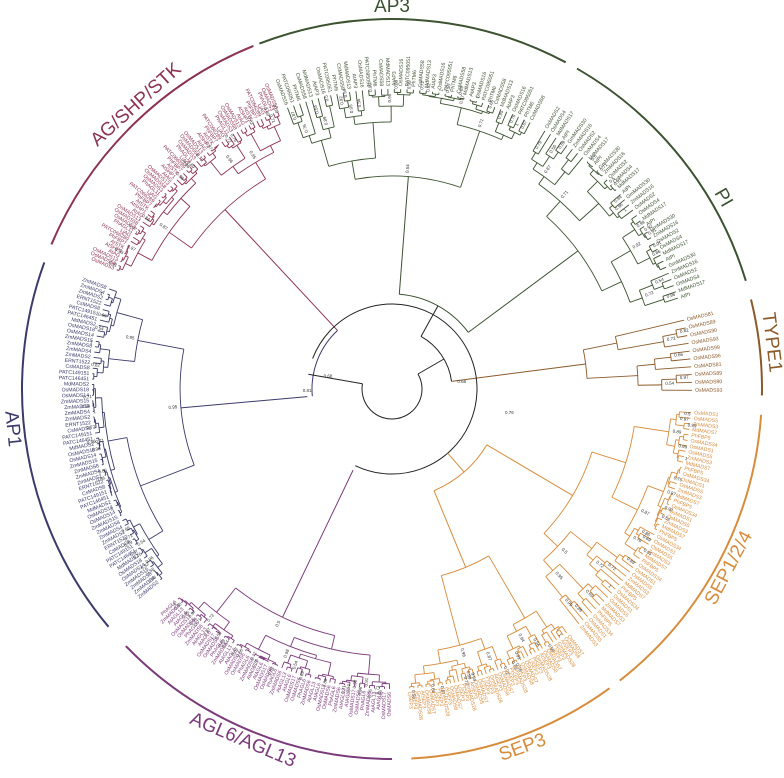  I want to click on support-value: 0.89, so click(324, 683).